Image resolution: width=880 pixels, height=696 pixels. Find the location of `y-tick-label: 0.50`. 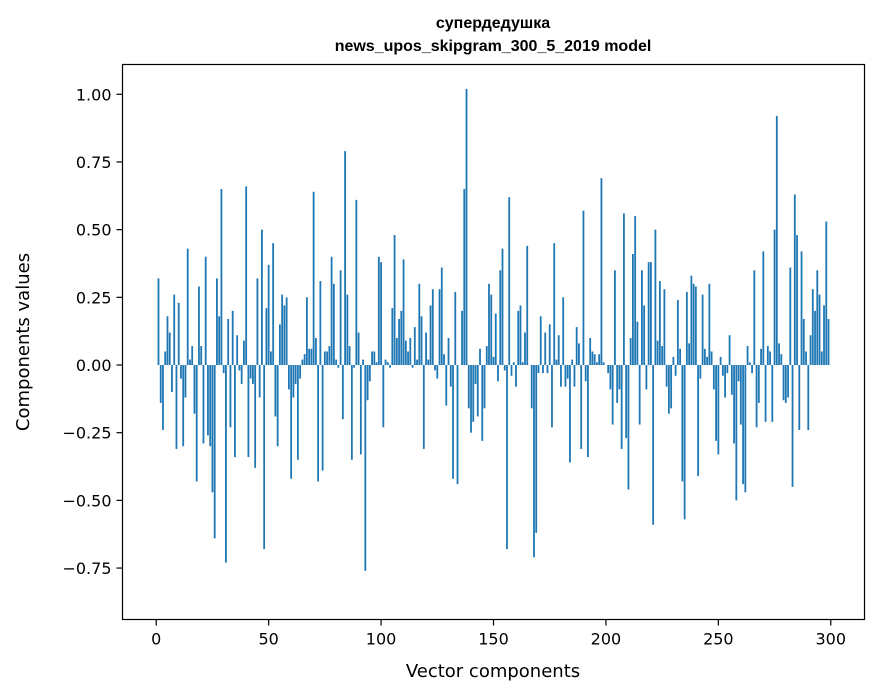

y-tick-label: 0.50 is located at coordinates (94, 230).